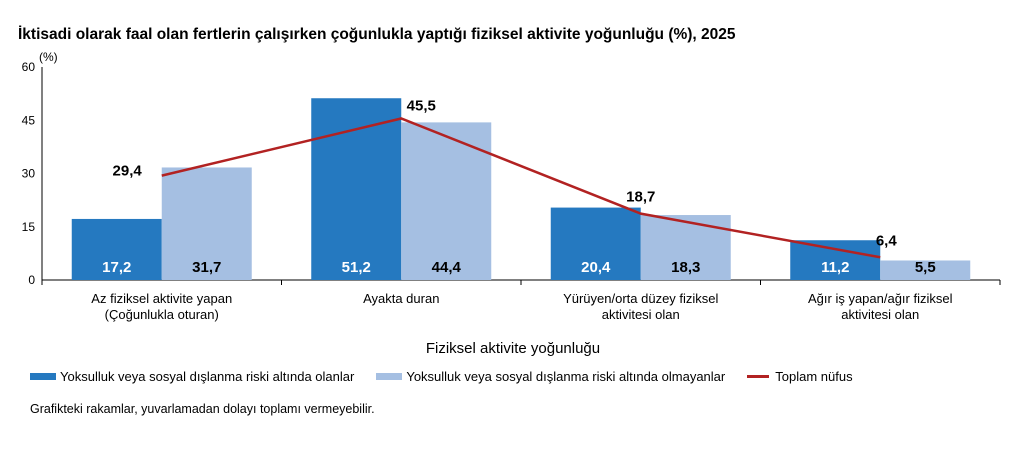 This screenshot has height=453, width=1026. Describe the element at coordinates (401, 298) in the screenshot. I see `x-tick-label-1-0: Ayakta duran` at that location.